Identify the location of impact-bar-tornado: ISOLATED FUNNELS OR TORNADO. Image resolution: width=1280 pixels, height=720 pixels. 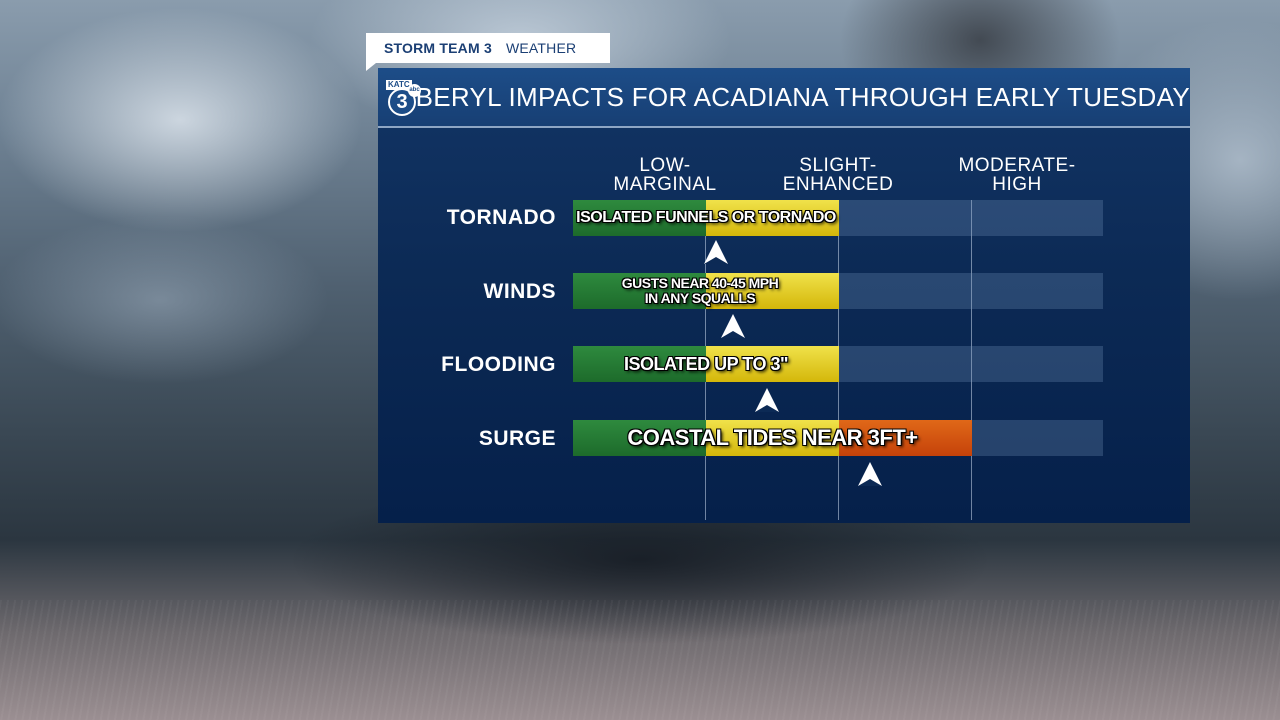
(838, 218).